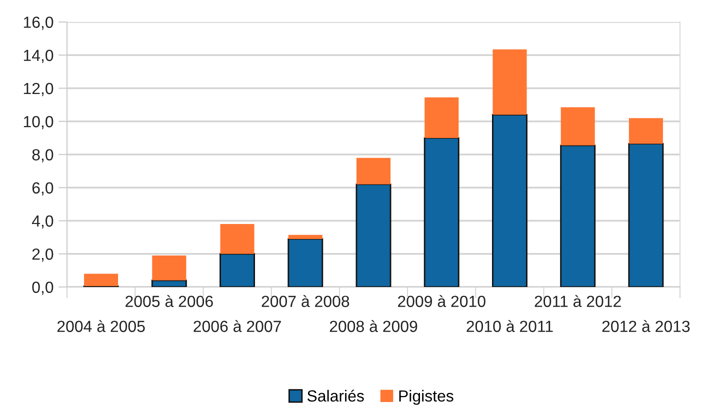 Image resolution: width=701 pixels, height=415 pixels. Describe the element at coordinates (43, 288) in the screenshot. I see `y-tick-label: 0,0` at that location.